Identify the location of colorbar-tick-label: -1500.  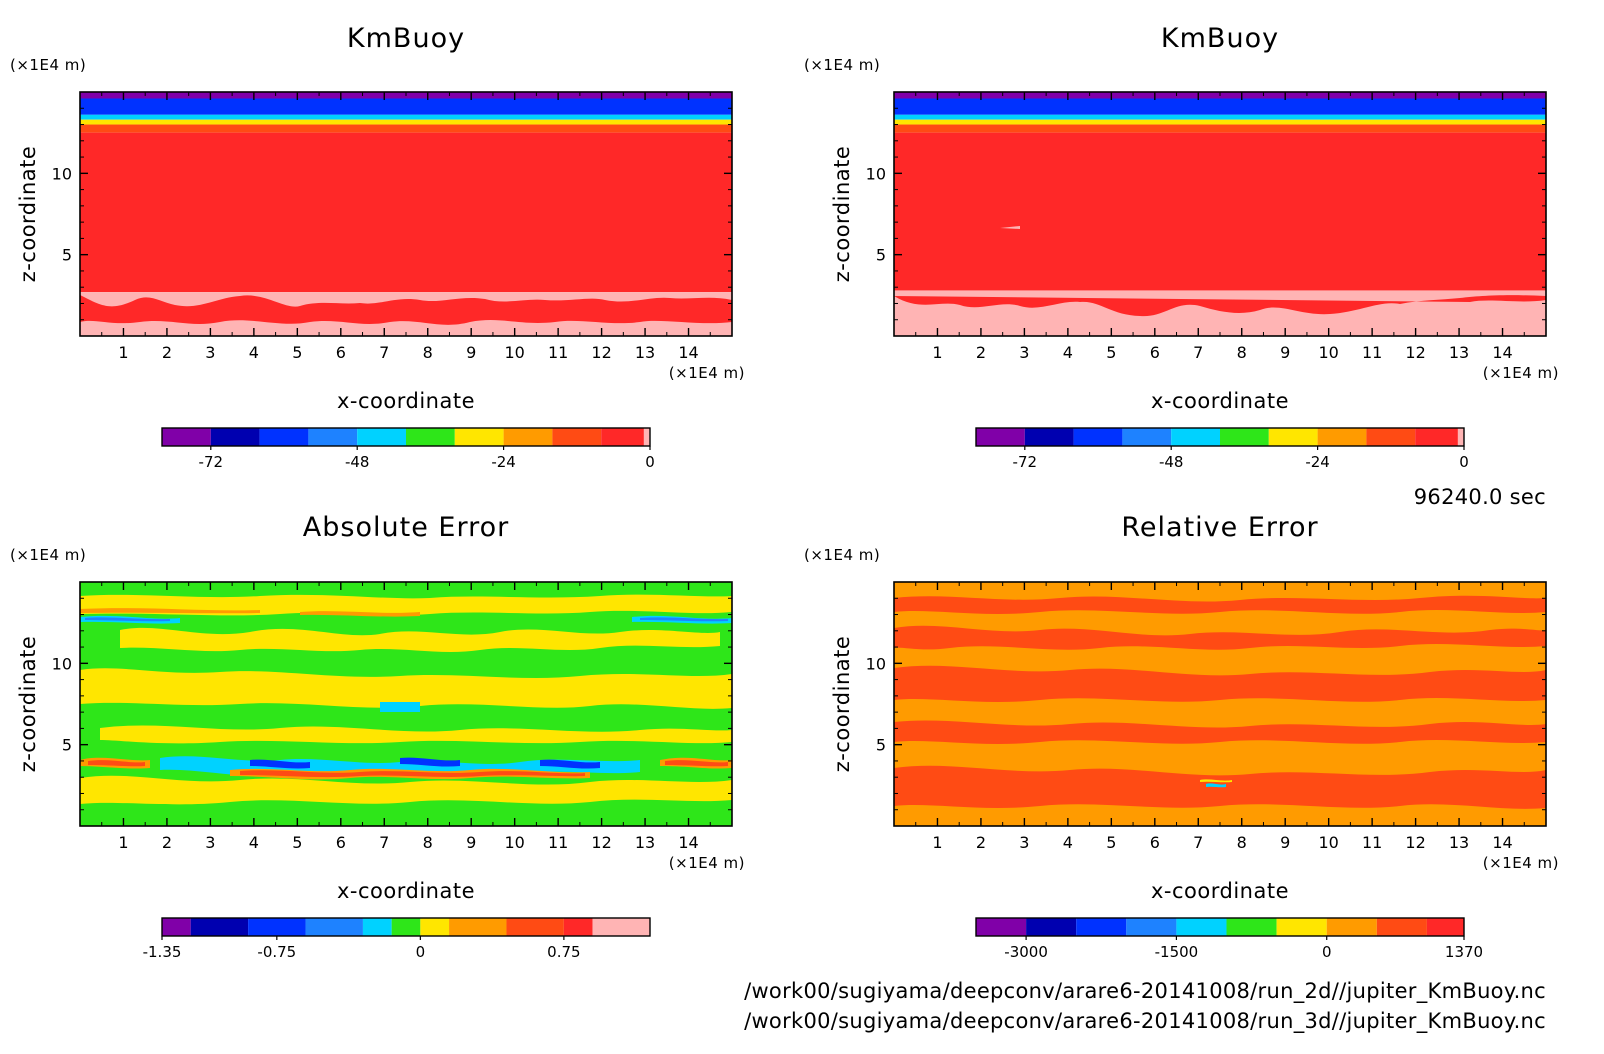
(1177, 952).